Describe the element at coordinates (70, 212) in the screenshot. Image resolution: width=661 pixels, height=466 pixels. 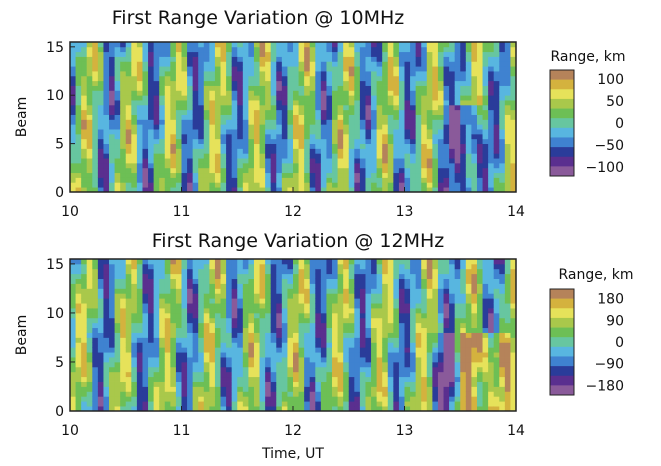
I see `x-tick-label: 10` at that location.